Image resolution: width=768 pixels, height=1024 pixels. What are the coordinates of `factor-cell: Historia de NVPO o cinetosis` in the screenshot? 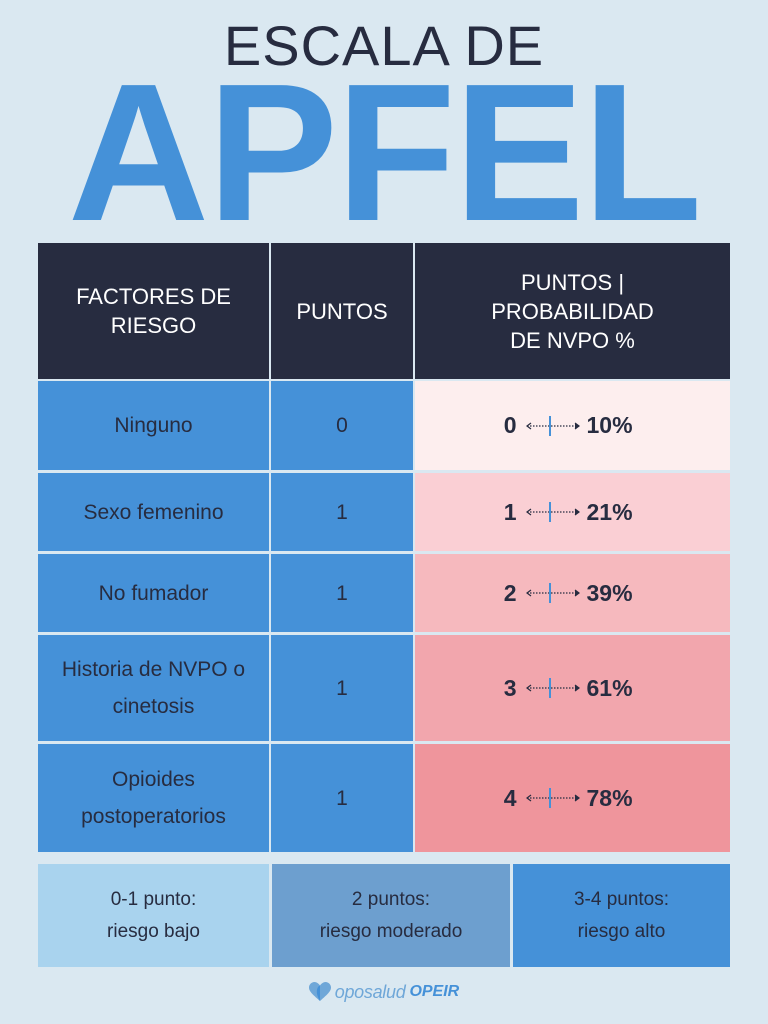 It's located at (153, 688).